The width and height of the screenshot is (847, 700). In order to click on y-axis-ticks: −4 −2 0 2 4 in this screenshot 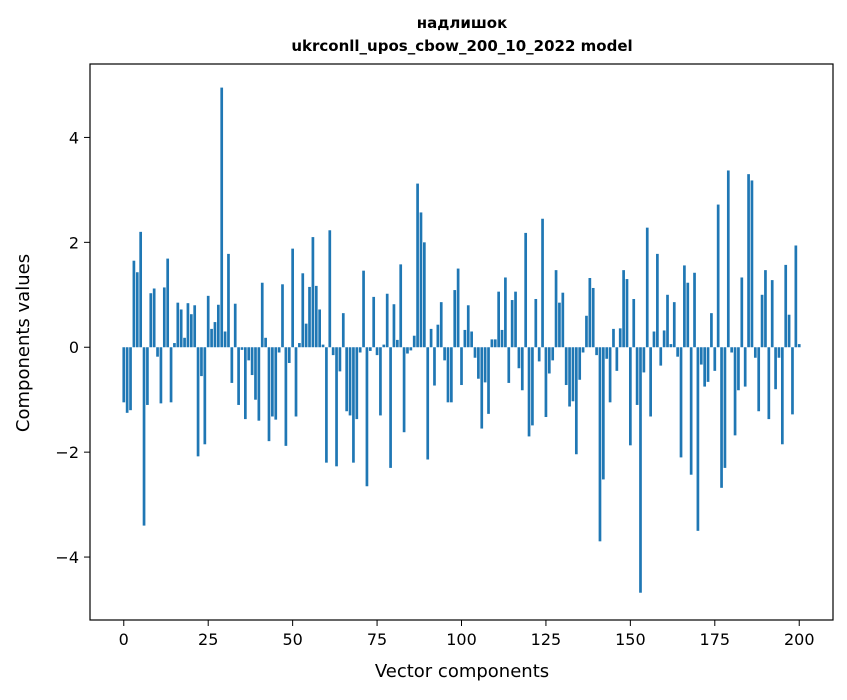, I will do `click(72, 347)`.